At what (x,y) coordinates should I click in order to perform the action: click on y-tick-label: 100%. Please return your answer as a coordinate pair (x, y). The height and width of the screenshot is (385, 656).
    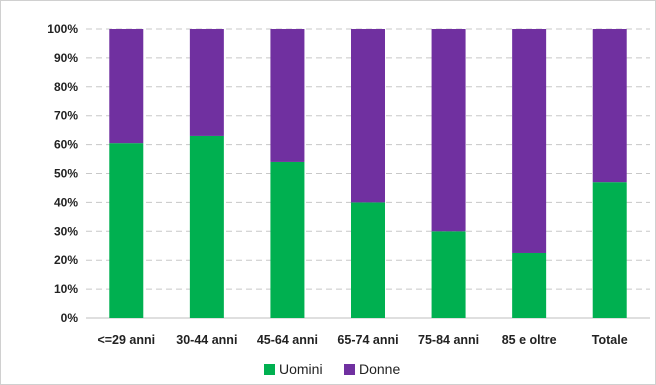
    Looking at the image, I should click on (62, 29).